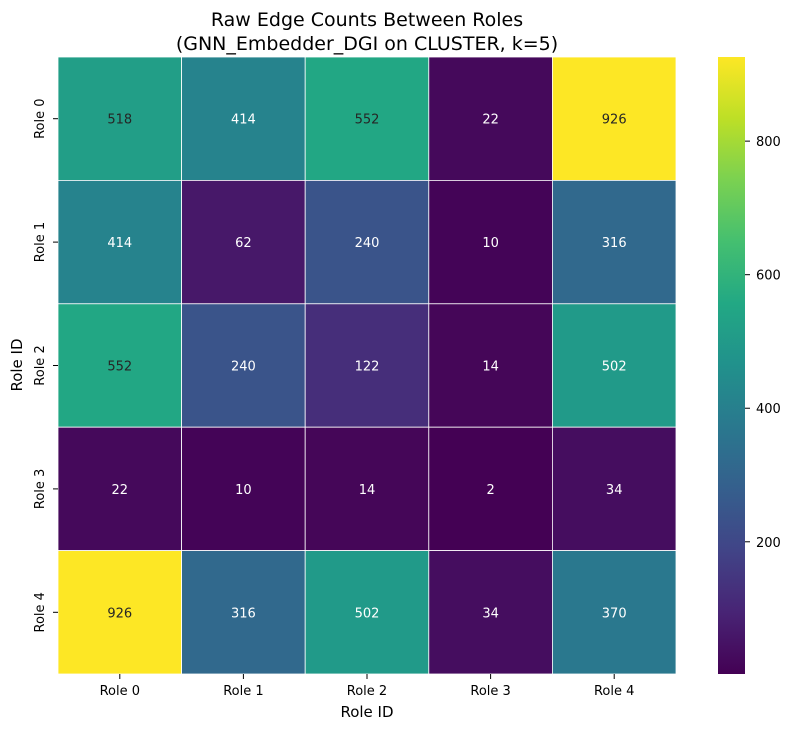  What do you see at coordinates (40, 118) in the screenshot?
I see `y-tick-label: Role 0` at bounding box center [40, 118].